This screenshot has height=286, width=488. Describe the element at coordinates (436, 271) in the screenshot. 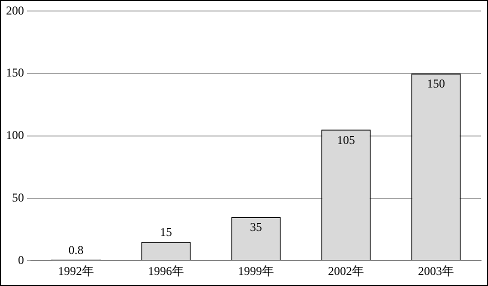

I see `x-tick-label: 2003年` at that location.